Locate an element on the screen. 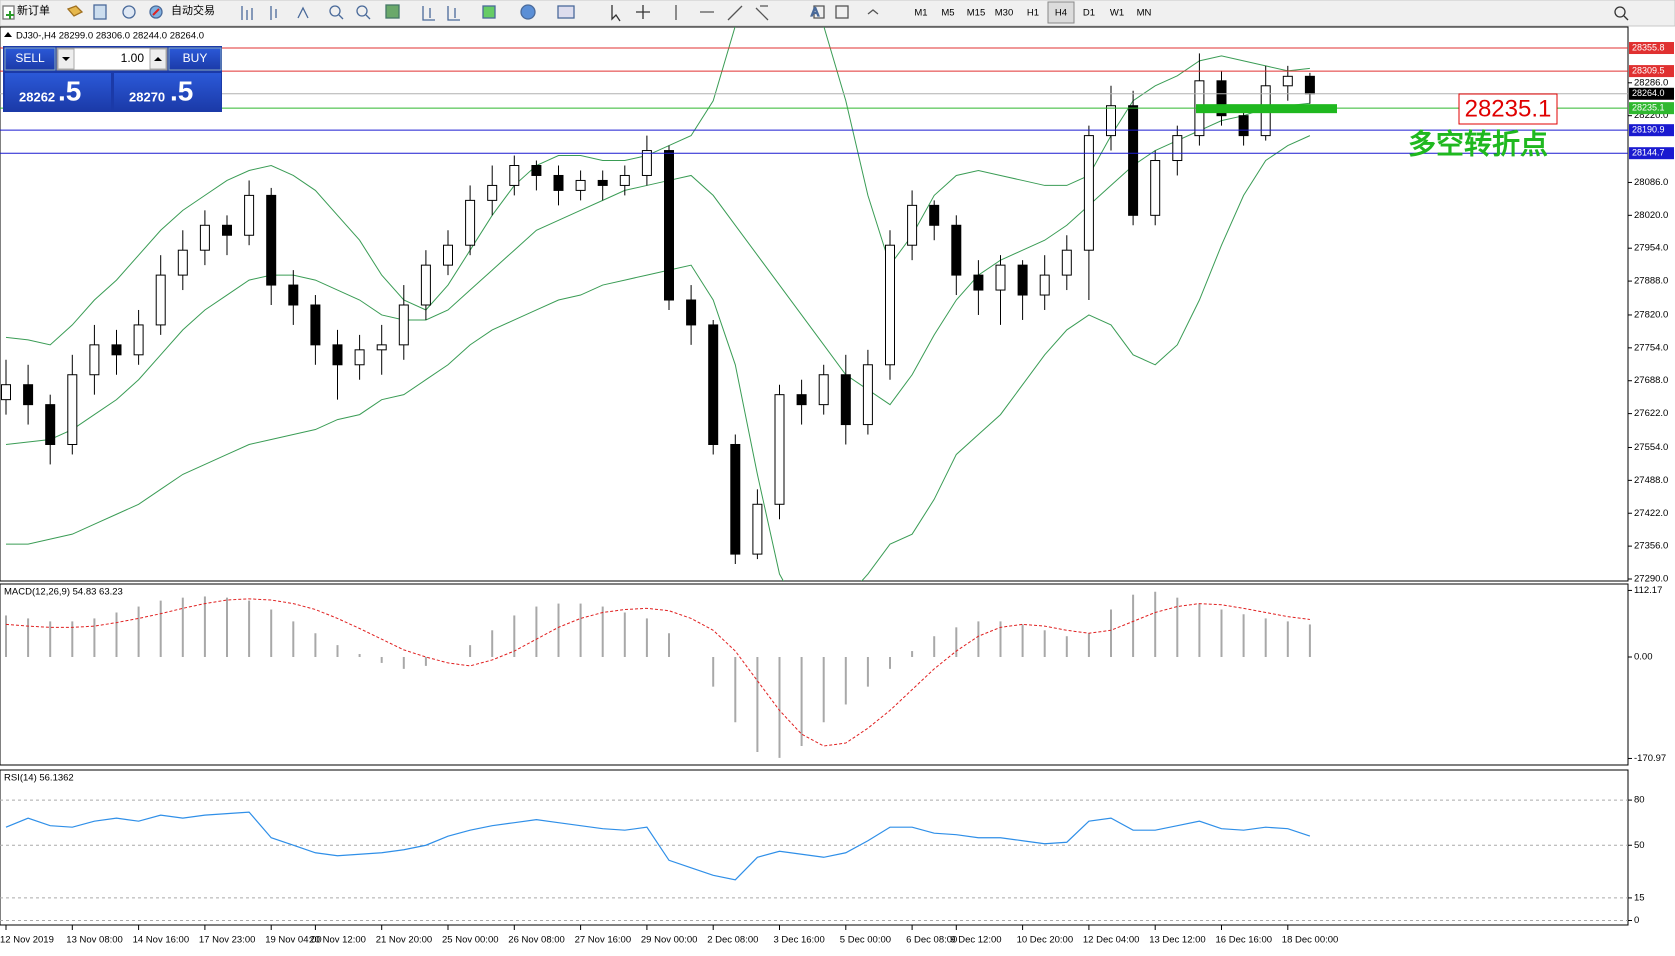  timeframe-button: M1 is located at coordinates (920, 13).